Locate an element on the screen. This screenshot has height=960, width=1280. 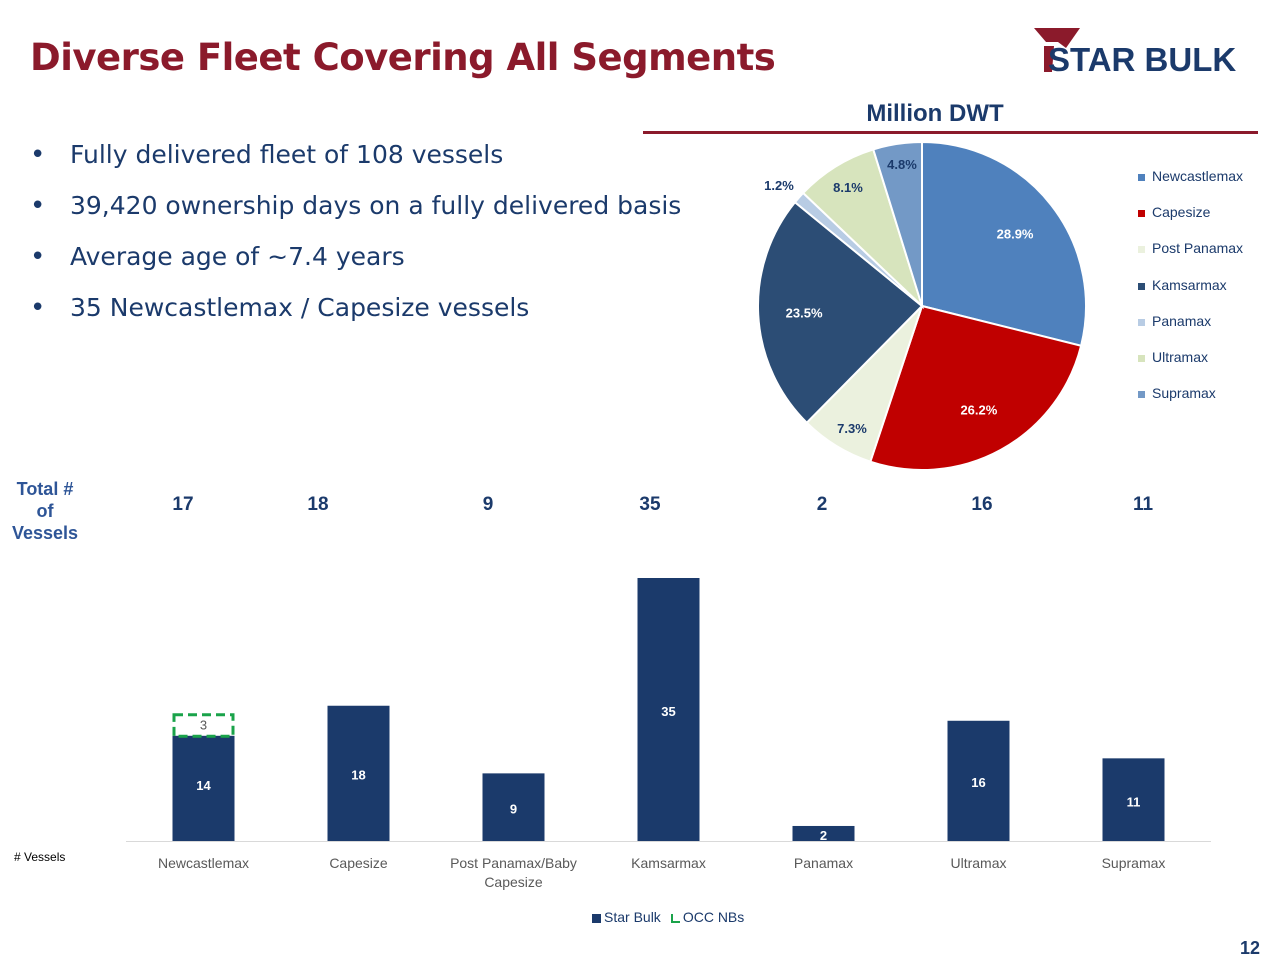
bar-value-label: 9 is located at coordinates (513, 808).